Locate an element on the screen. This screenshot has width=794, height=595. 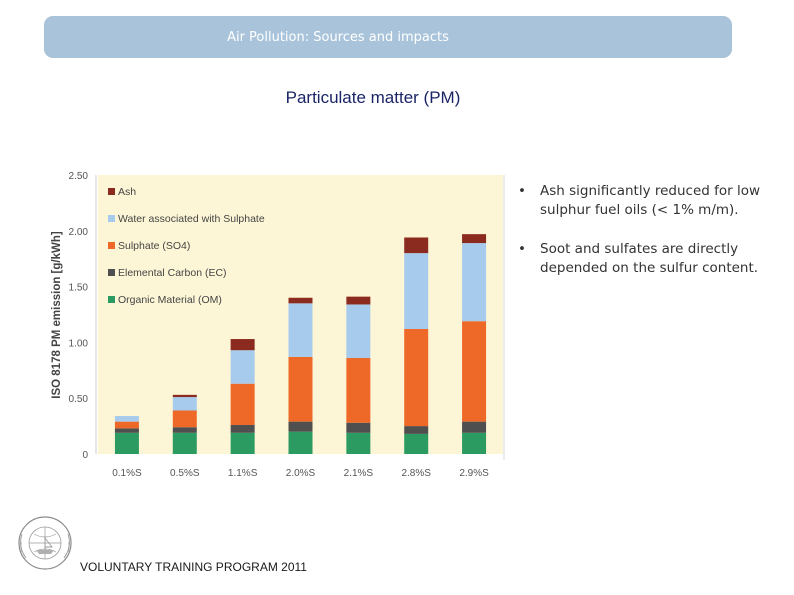
legend-label: Elemental Carbon (EC) is located at coordinates (172, 273).